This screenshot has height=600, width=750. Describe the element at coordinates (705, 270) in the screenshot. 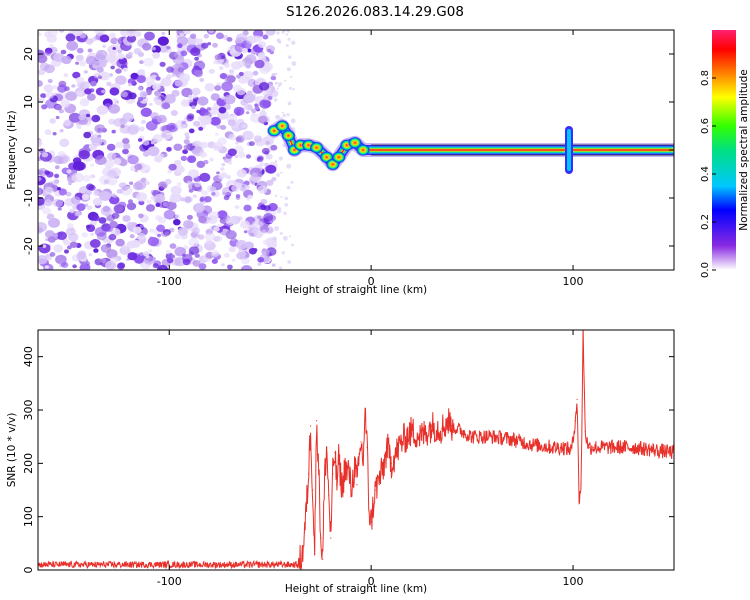

I see `colorbar-tick-label: 0.0` at that location.